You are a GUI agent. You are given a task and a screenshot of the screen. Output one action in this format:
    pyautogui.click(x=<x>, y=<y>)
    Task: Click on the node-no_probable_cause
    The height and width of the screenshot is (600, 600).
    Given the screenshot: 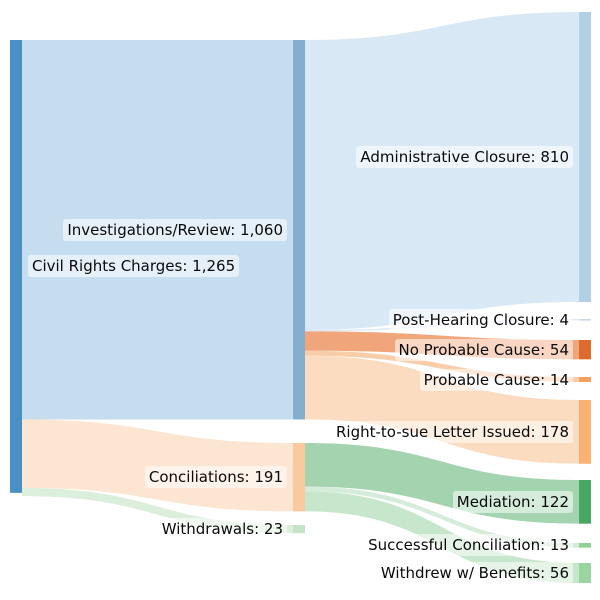 What is the action you would take?
    pyautogui.click(x=585, y=350)
    